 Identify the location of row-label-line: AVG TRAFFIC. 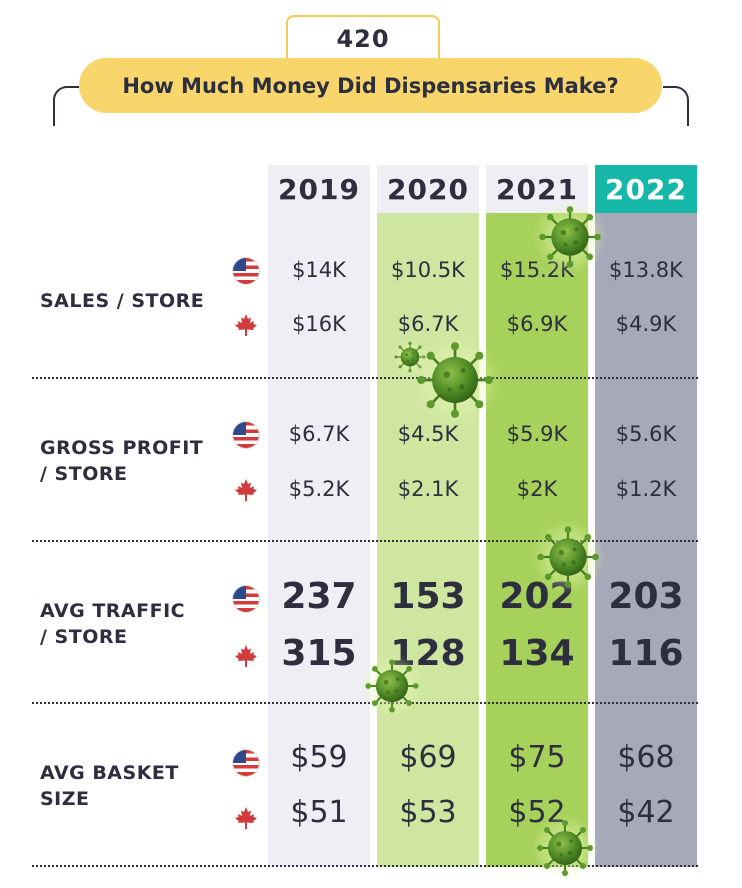
(113, 611).